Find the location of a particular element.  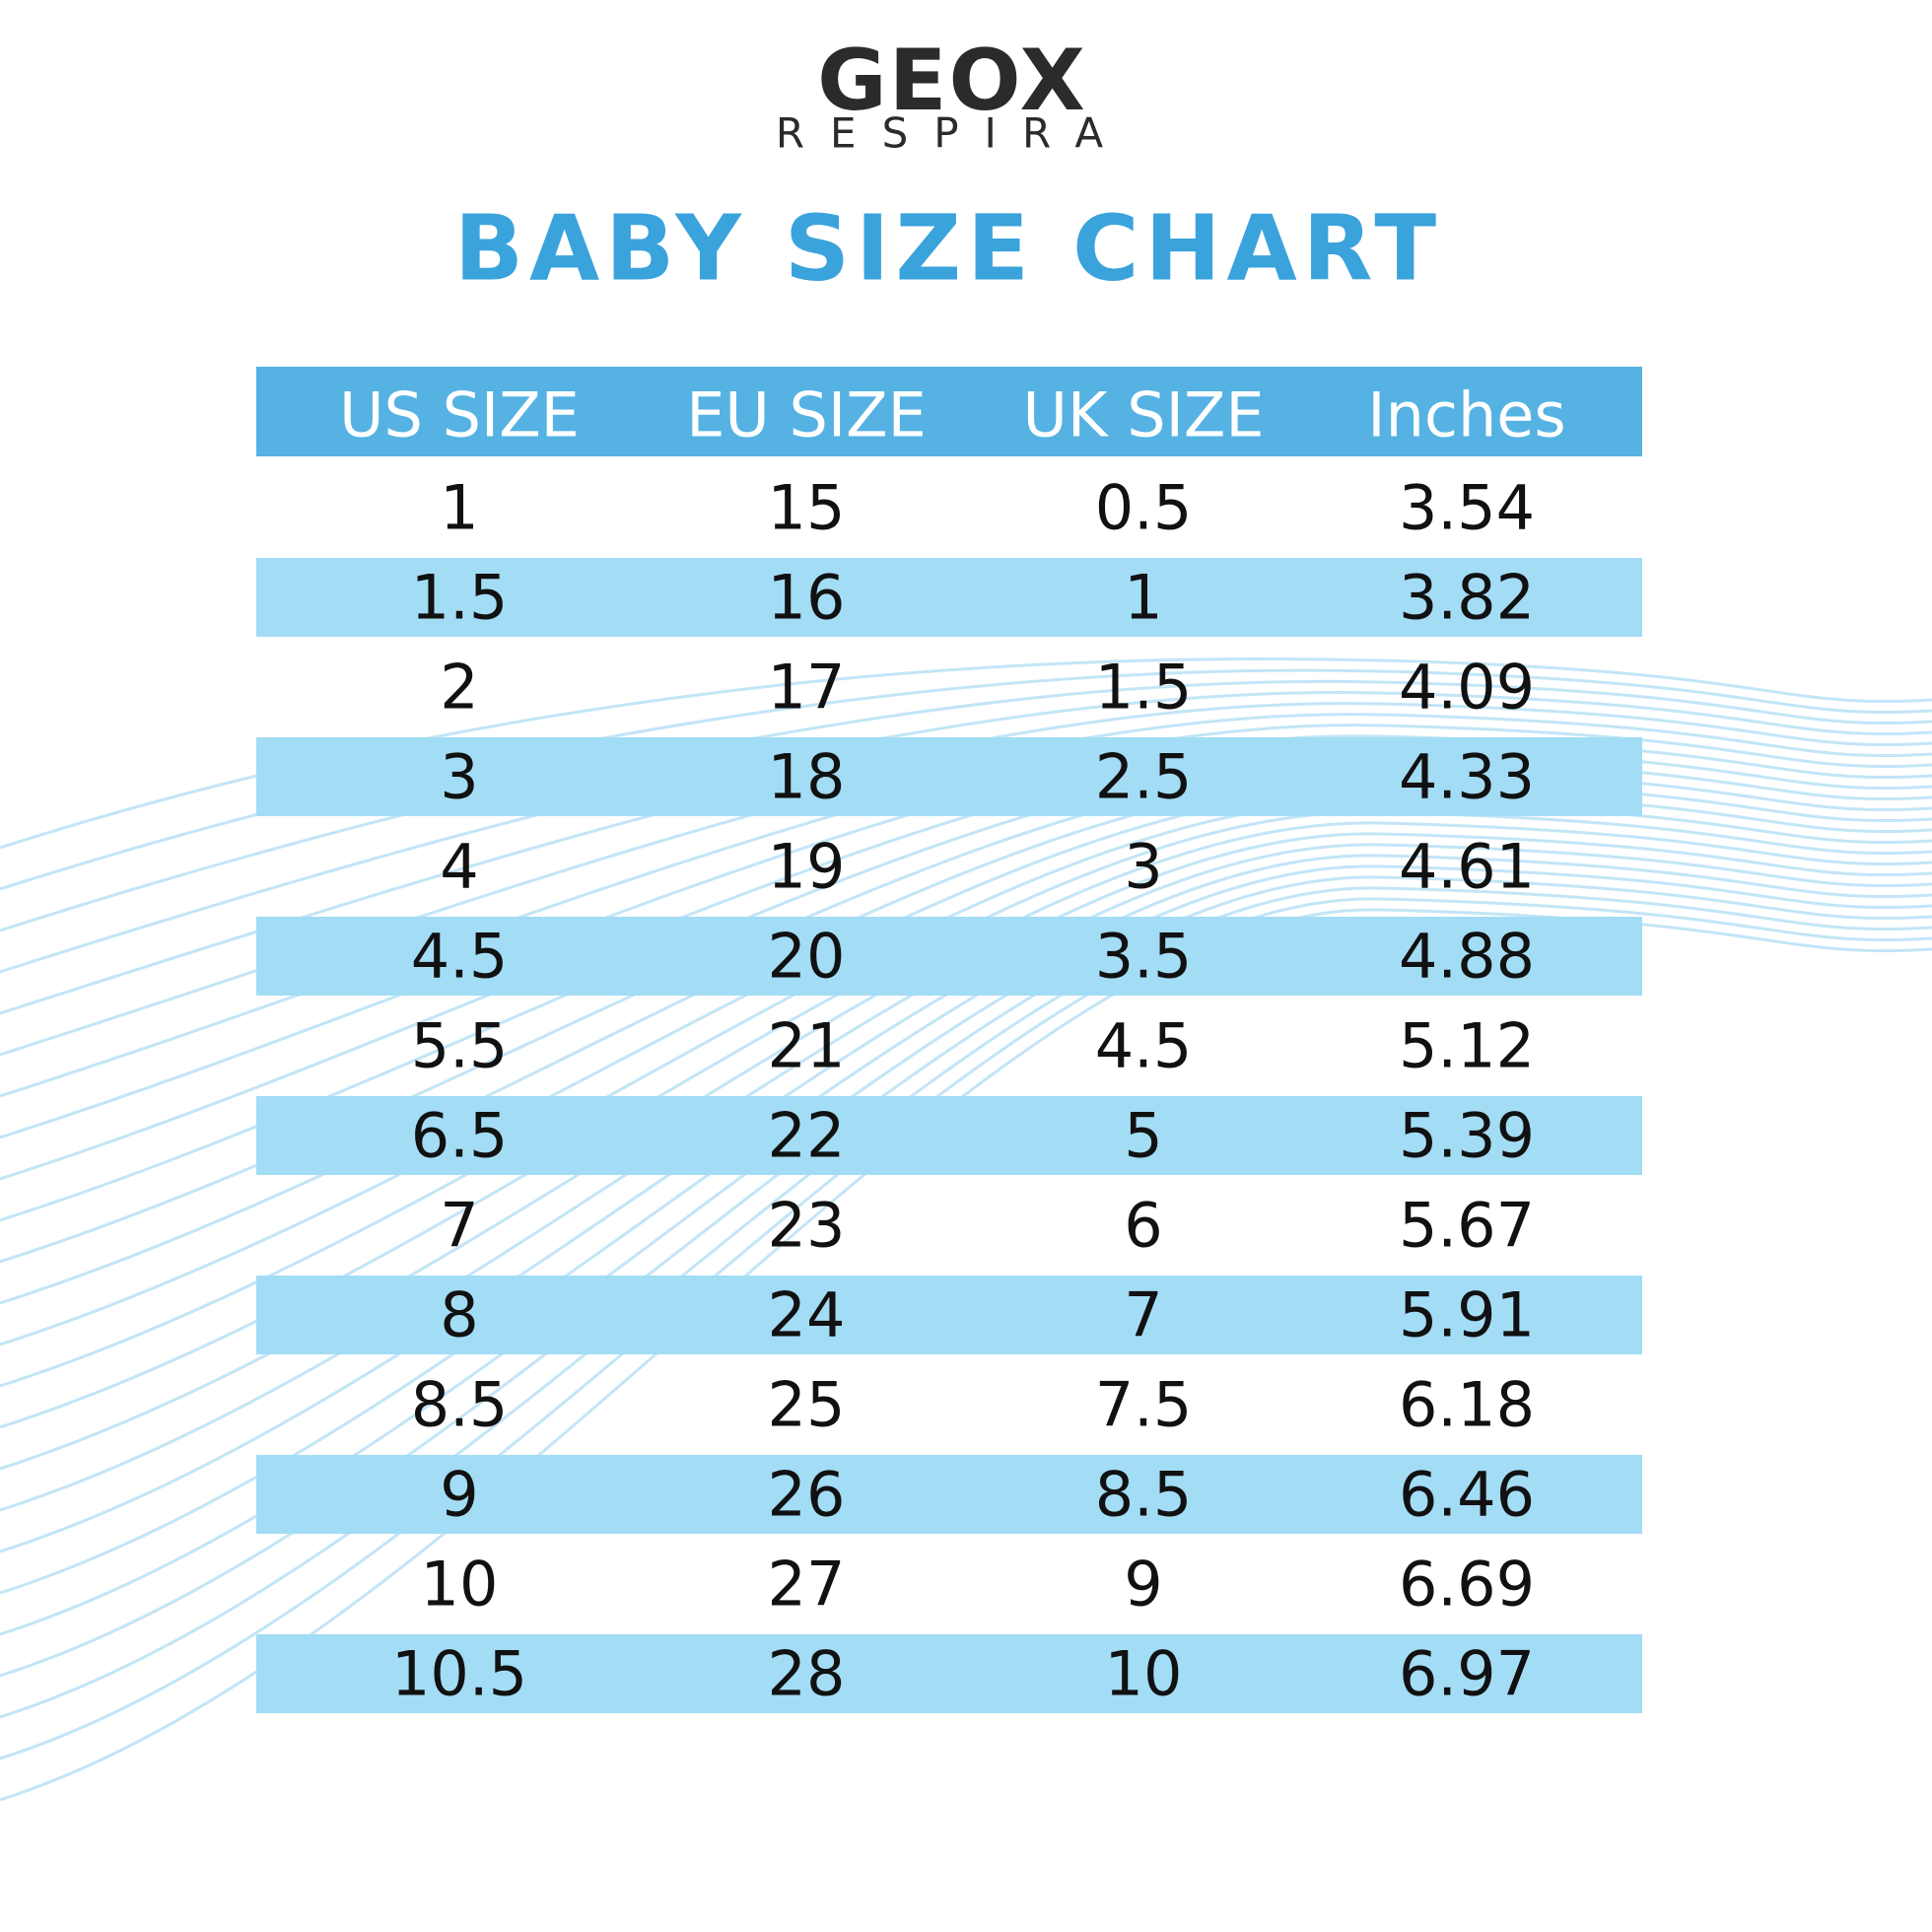

cell: 6.18 is located at coordinates (1467, 1405).